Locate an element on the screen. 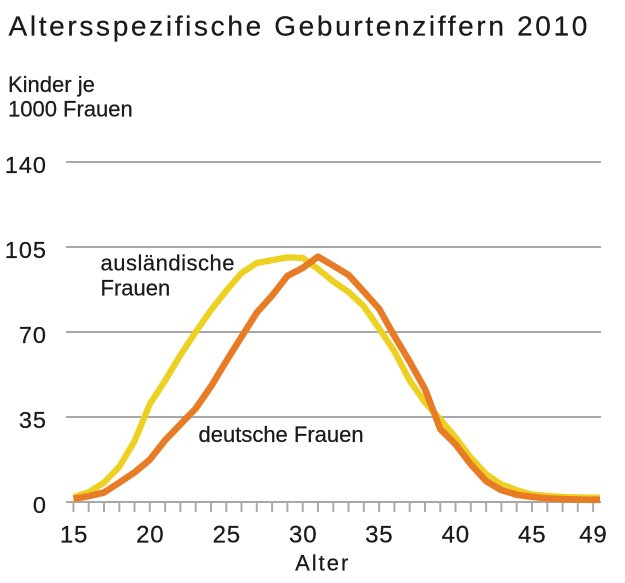 This screenshot has height=583, width=625. svg-text: 25 is located at coordinates (227, 535).